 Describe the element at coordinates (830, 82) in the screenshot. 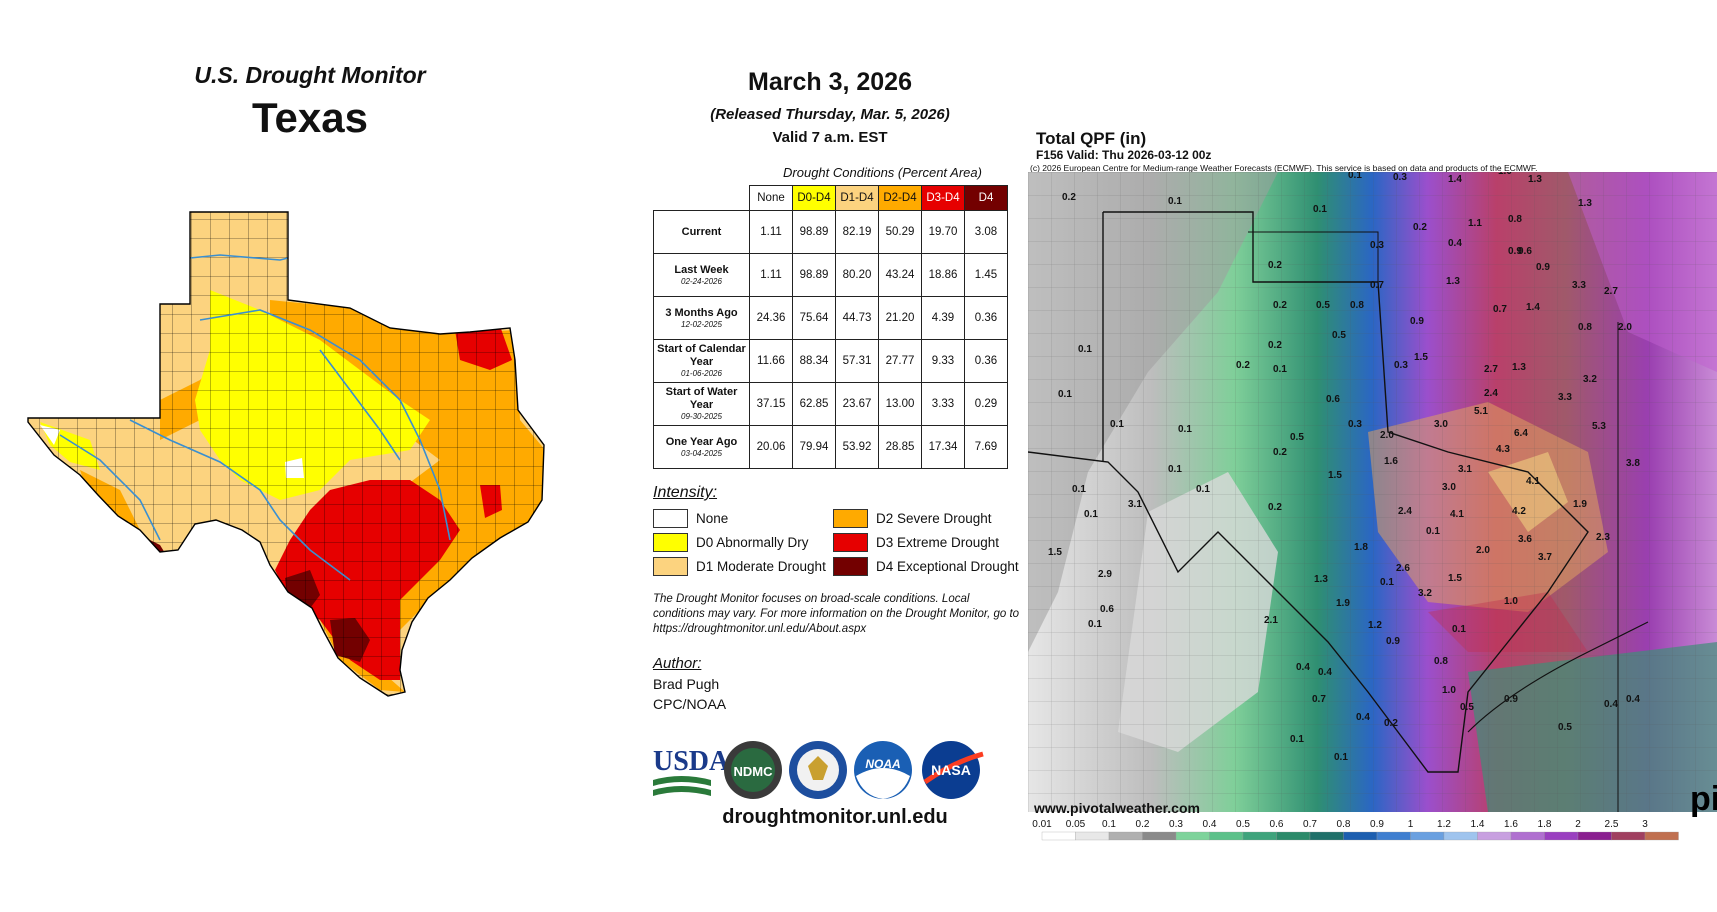

I see `map-date: March 3, 2026` at that location.